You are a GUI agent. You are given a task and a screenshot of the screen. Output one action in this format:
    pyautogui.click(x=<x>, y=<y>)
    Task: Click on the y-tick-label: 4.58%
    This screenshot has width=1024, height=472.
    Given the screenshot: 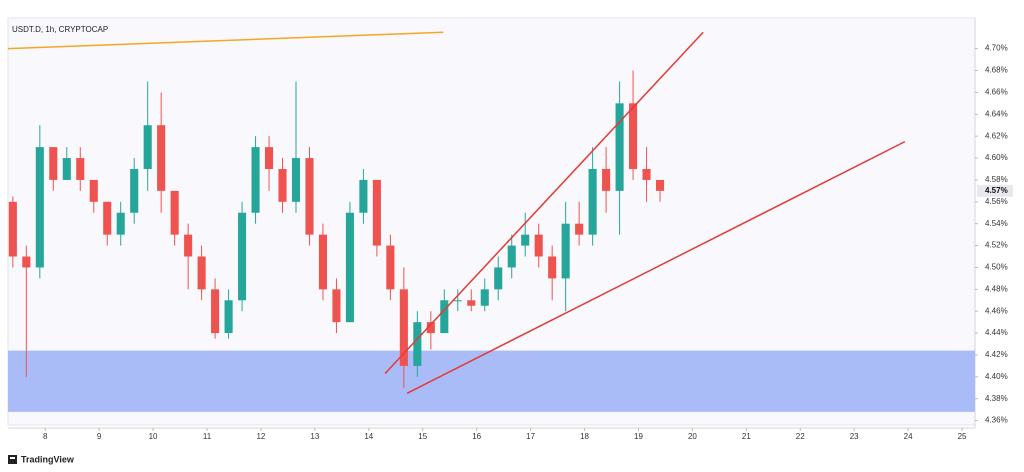 What is the action you would take?
    pyautogui.click(x=996, y=179)
    